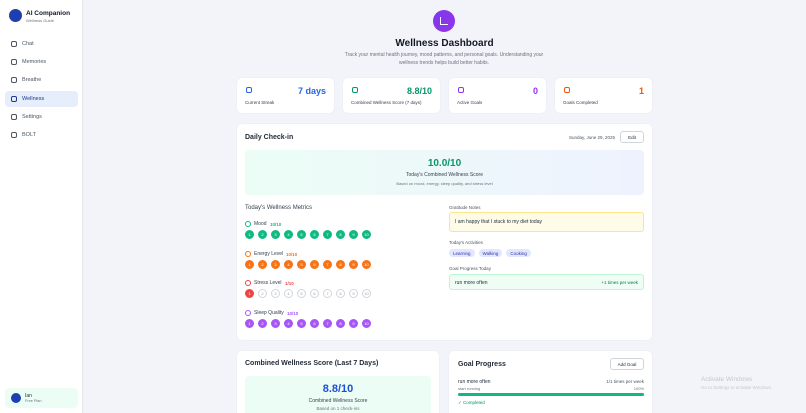 The width and height of the screenshot is (806, 413). I want to click on checkin-title: Daily Check-in, so click(269, 137).